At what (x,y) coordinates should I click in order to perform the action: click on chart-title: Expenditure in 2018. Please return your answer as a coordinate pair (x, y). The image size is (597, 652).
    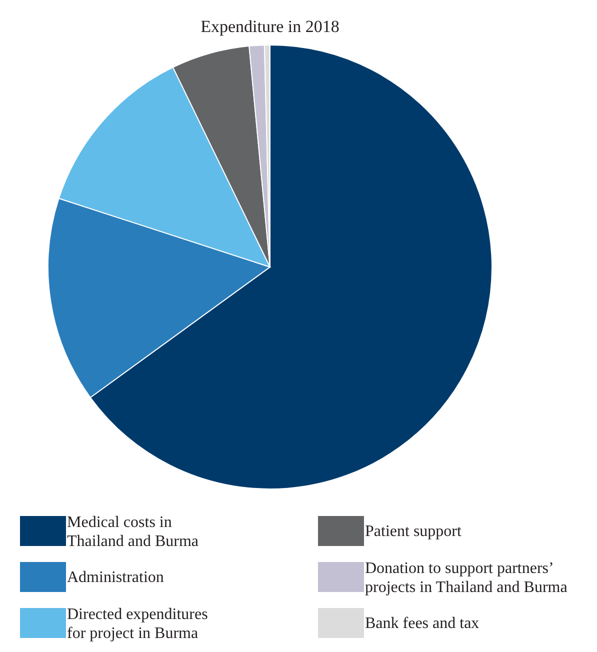
    Looking at the image, I should click on (270, 26).